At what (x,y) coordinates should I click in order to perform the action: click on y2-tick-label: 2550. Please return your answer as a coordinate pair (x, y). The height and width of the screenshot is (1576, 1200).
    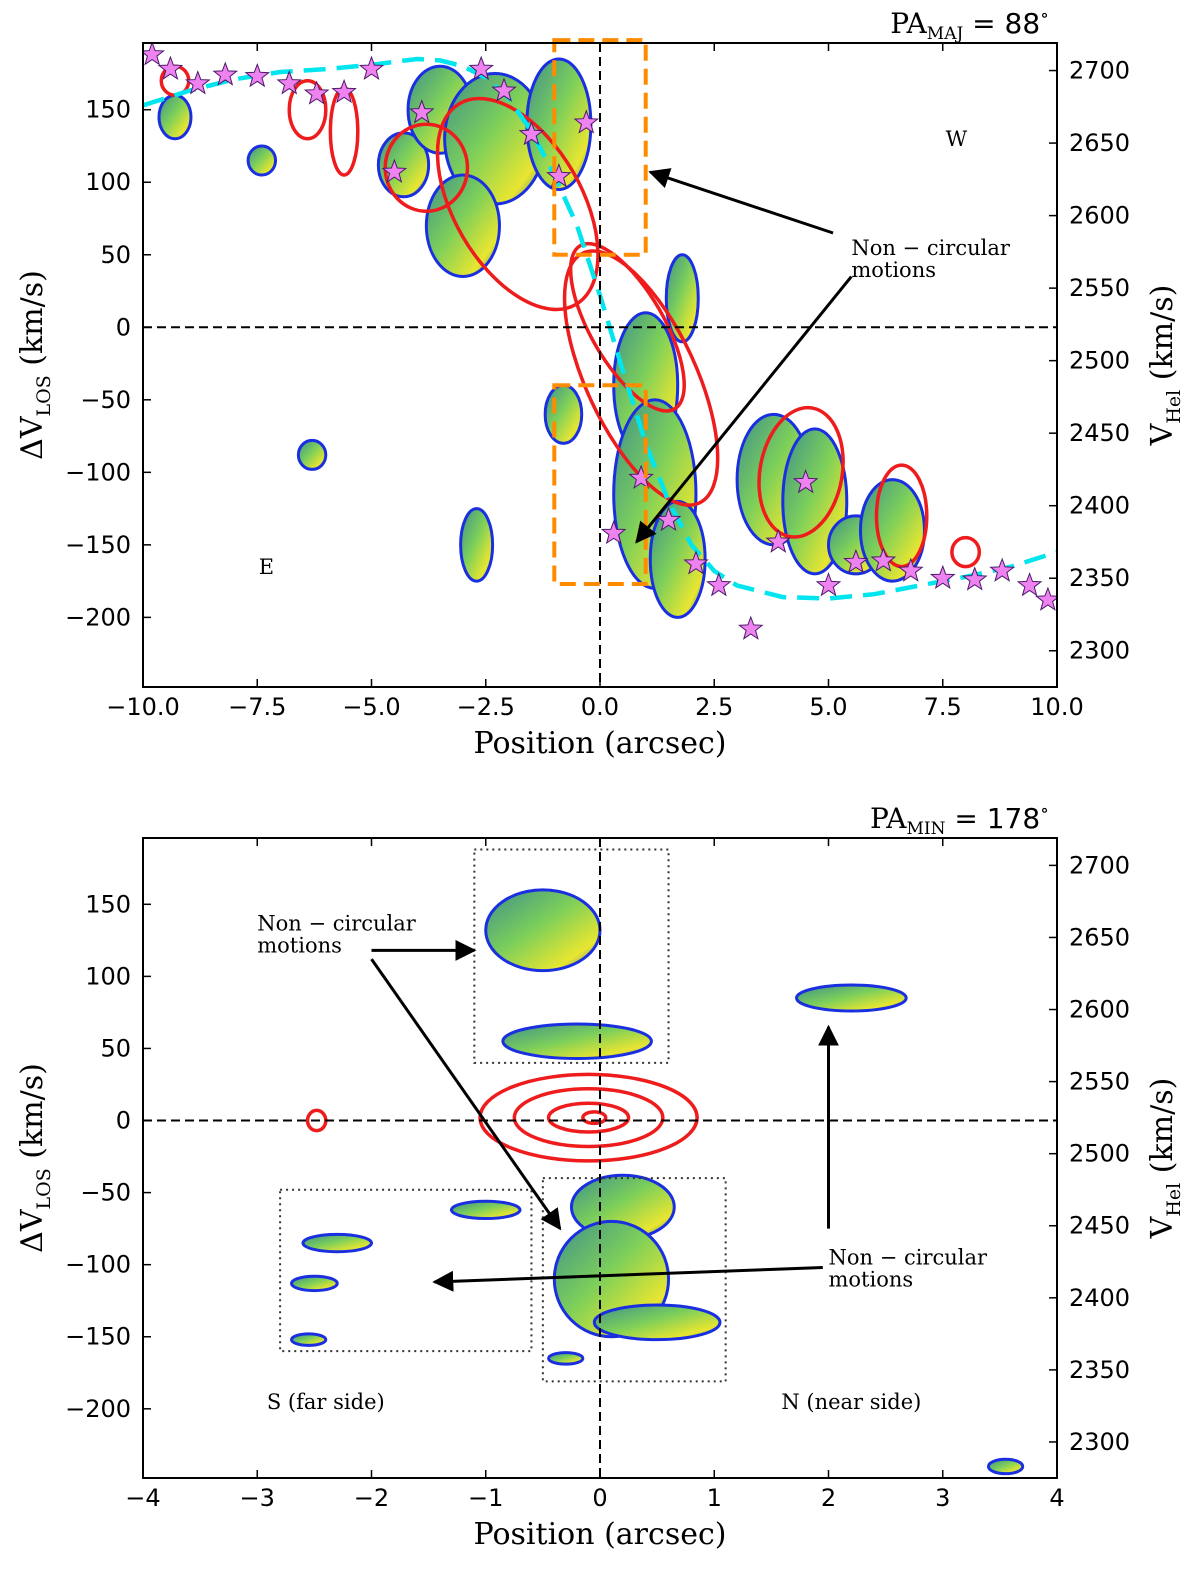
    Looking at the image, I should click on (1099, 288).